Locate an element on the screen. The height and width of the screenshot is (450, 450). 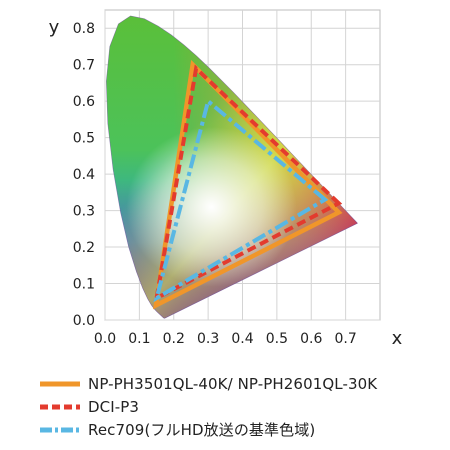
x-tick-label: 0.3 is located at coordinates (208, 339).